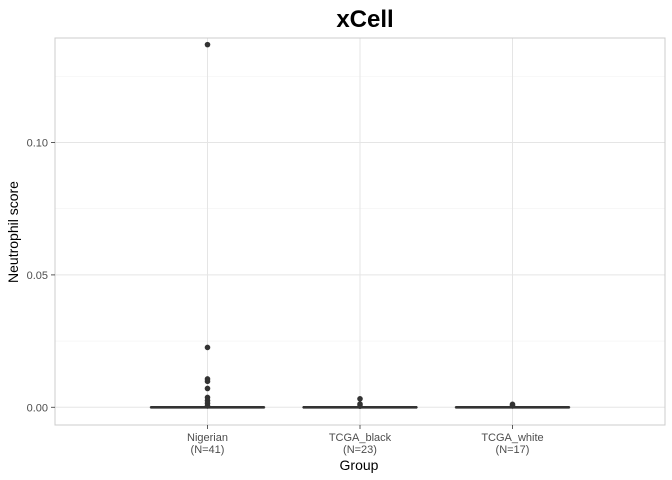 The image size is (672, 480). Describe the element at coordinates (360, 450) in the screenshot. I see `x-tick-sublabel: (N=23)` at that location.